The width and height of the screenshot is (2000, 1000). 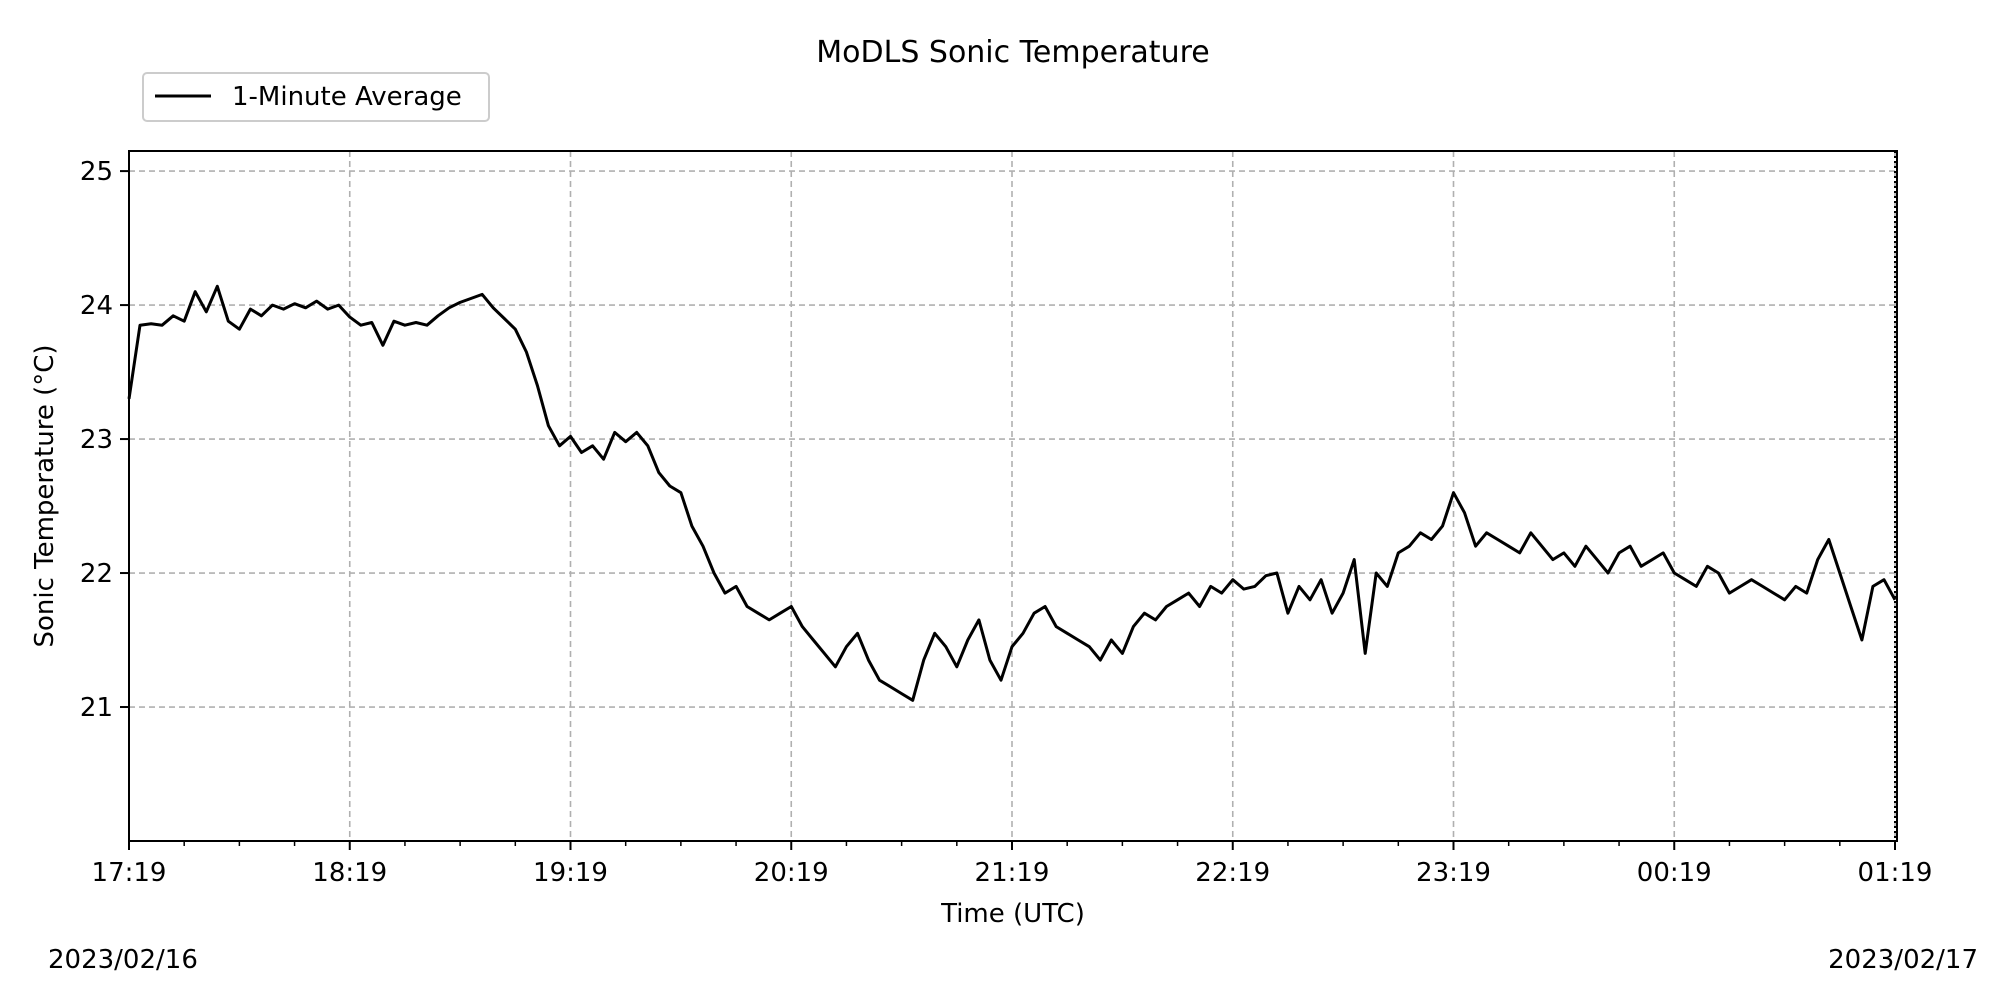 I want to click on y-tick-label: 25, so click(x=96, y=172).